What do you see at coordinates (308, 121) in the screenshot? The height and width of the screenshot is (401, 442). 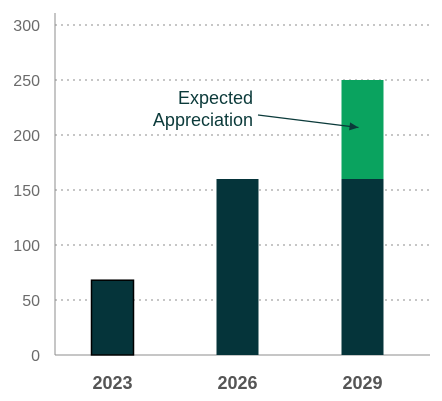 I see `annotation-arrow` at bounding box center [308, 121].